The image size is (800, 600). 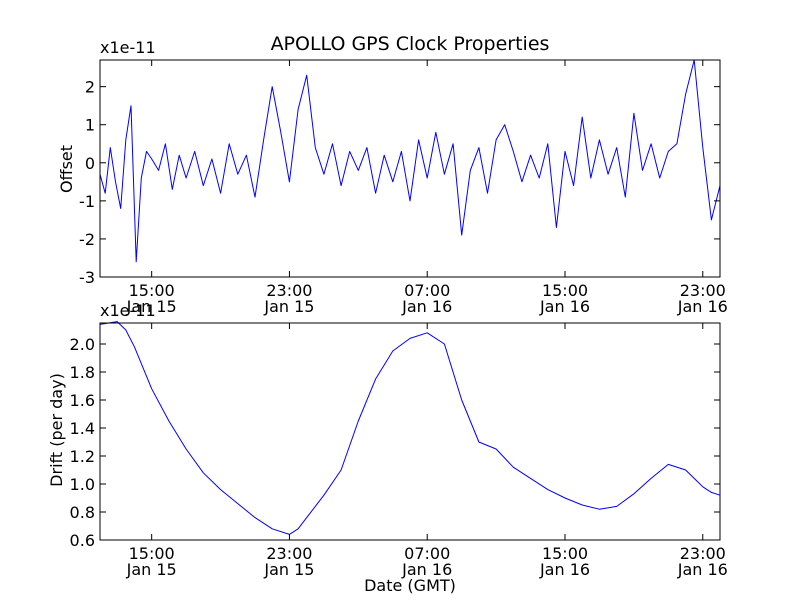 What do you see at coordinates (82, 400) in the screenshot?
I see `drift-y-tick-label: 1.6` at bounding box center [82, 400].